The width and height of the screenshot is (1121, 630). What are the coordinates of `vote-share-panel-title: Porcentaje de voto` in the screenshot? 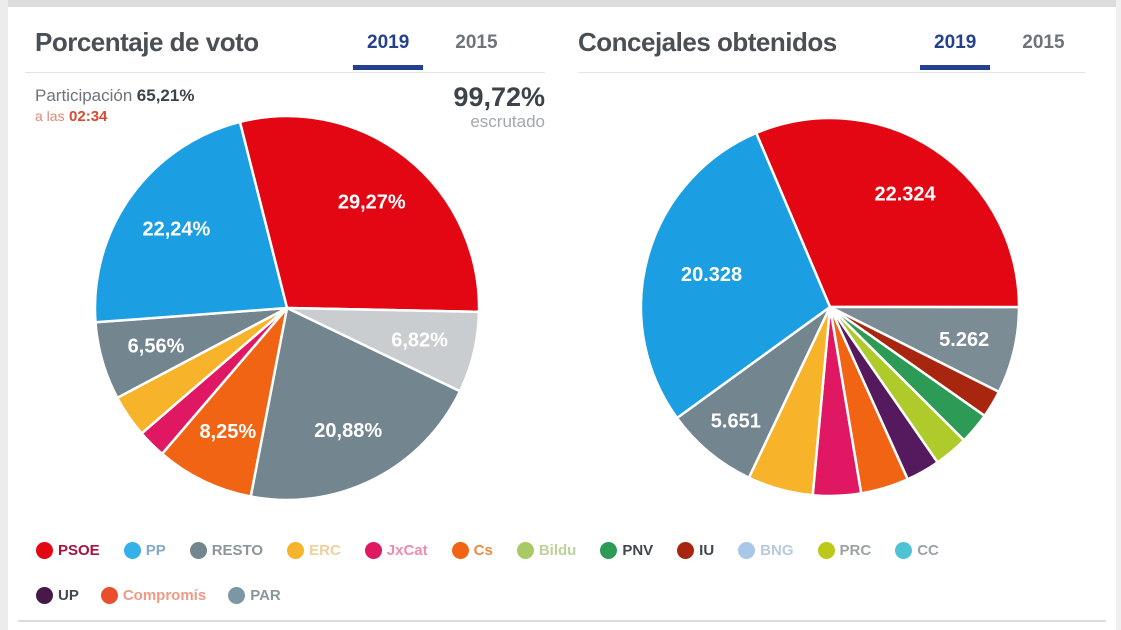 It's located at (147, 42).